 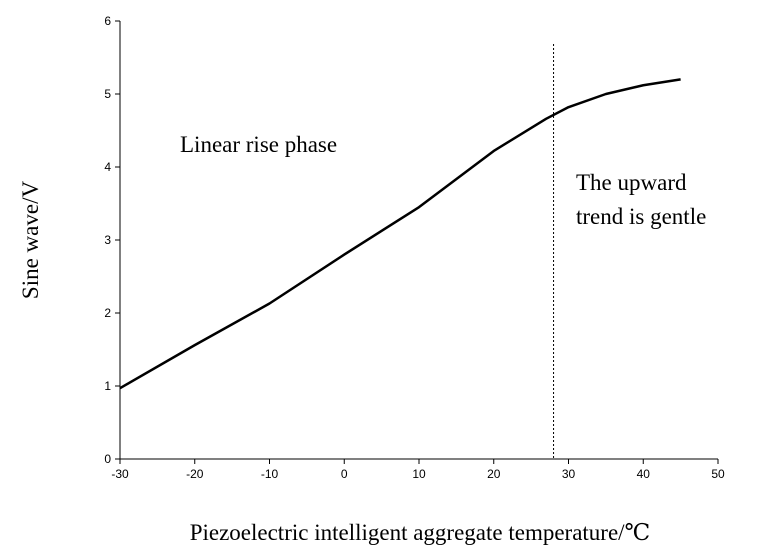 What do you see at coordinates (107, 313) in the screenshot?
I see `y-tick-label: 2` at bounding box center [107, 313].